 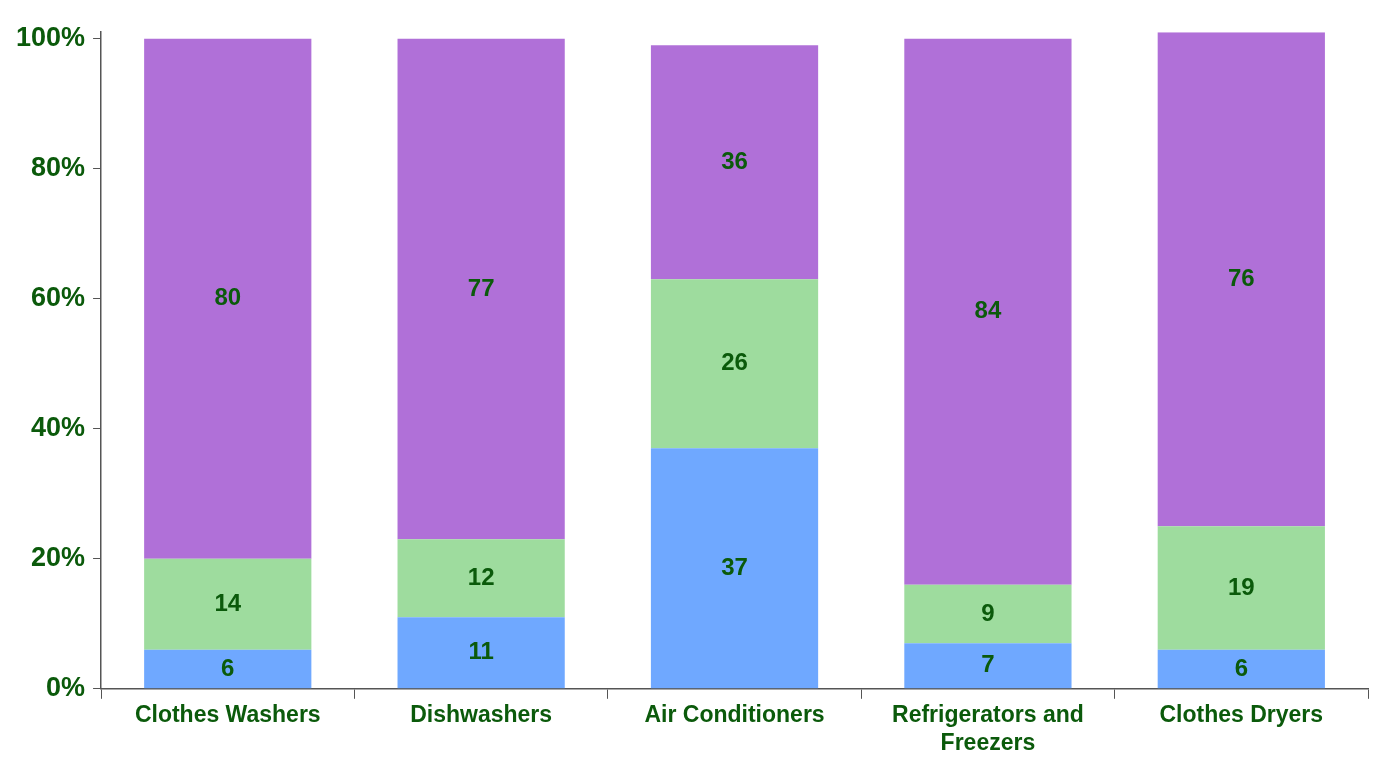 What do you see at coordinates (1241, 713) in the screenshot?
I see `x-tick-label: Clothes Dryers` at bounding box center [1241, 713].